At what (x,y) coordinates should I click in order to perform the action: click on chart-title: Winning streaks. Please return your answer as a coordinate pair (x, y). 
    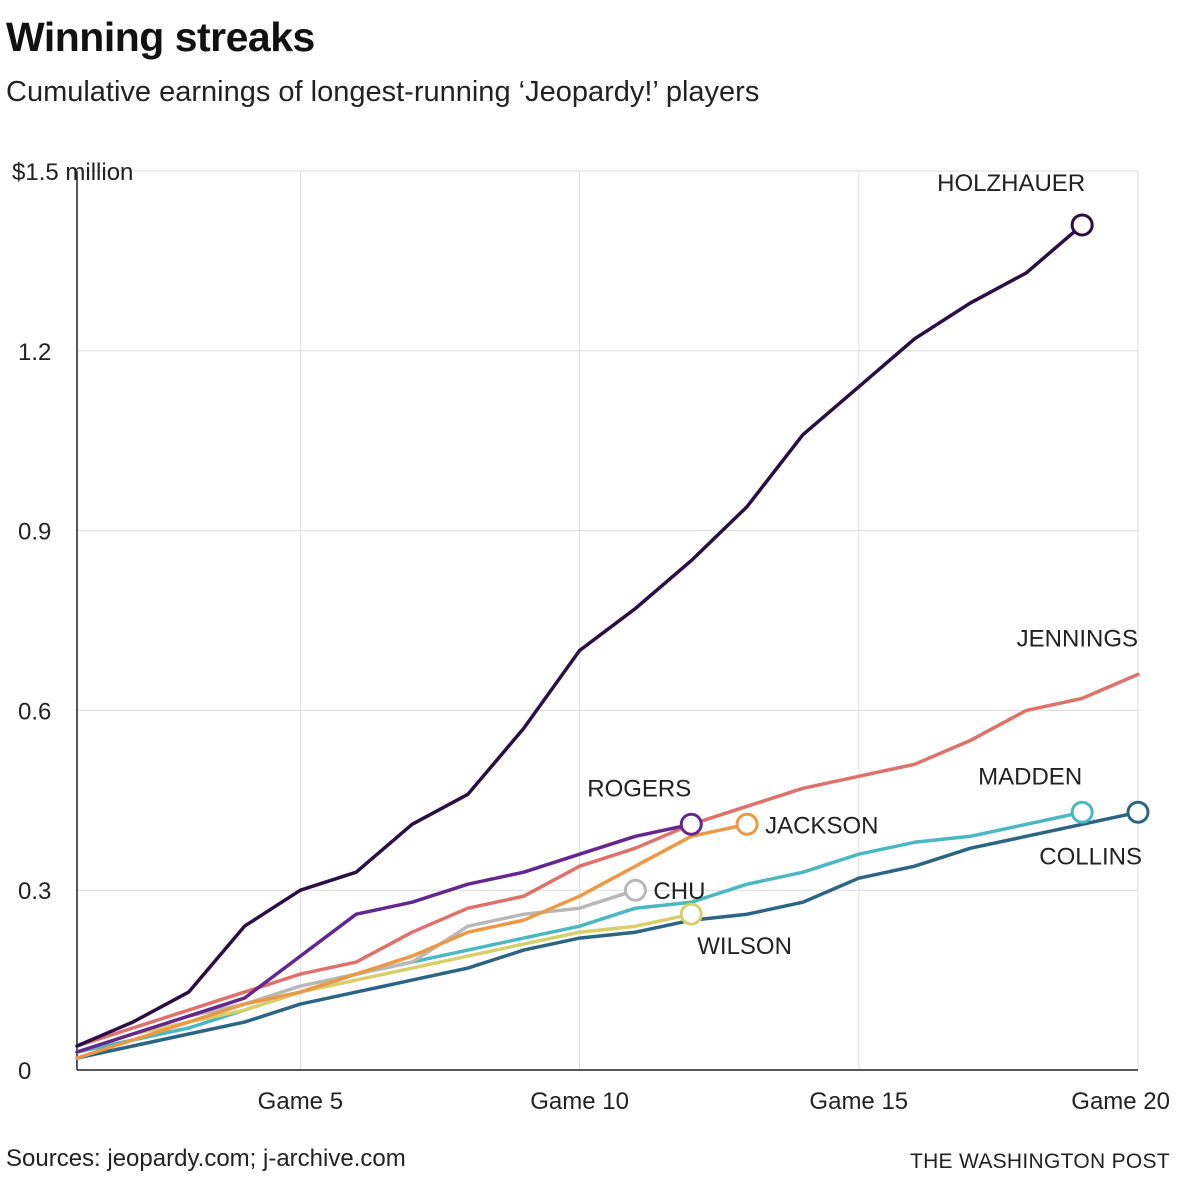
    Looking at the image, I should click on (160, 37).